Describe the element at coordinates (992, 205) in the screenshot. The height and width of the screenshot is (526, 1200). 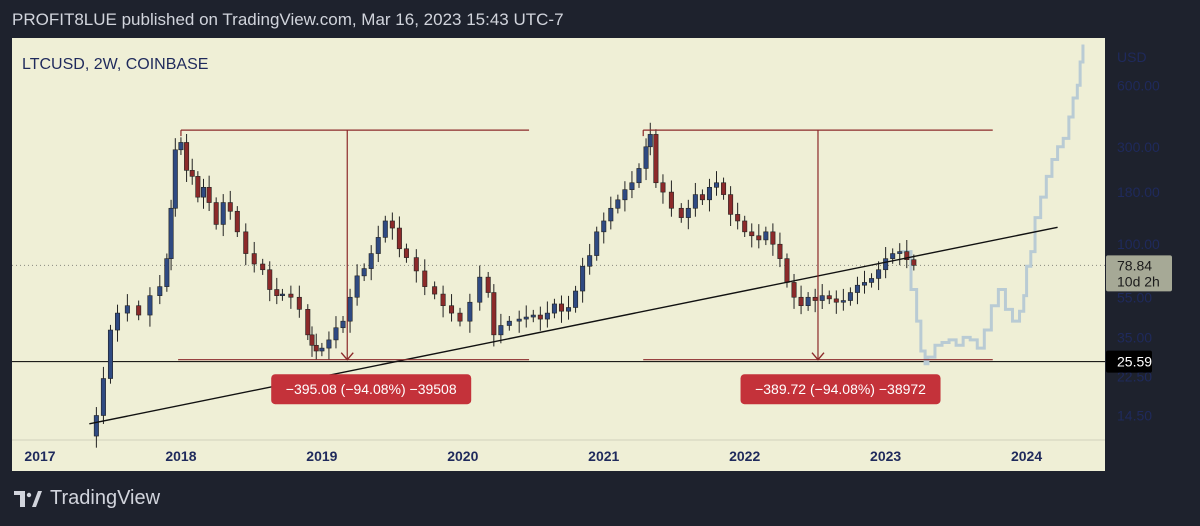
I see `projection-path` at that location.